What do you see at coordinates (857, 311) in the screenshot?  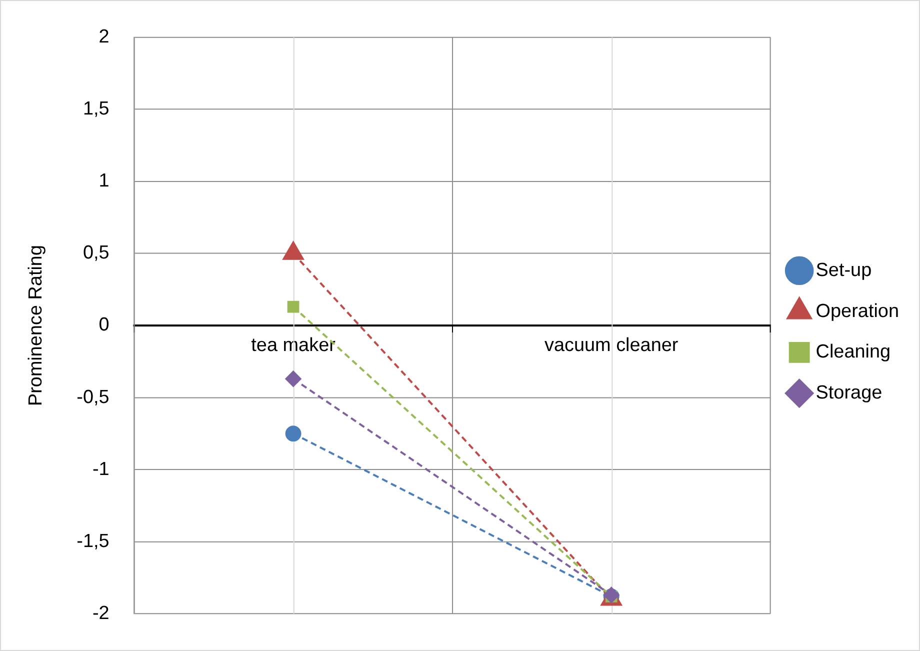 I see `legend-label: Operation` at bounding box center [857, 311].